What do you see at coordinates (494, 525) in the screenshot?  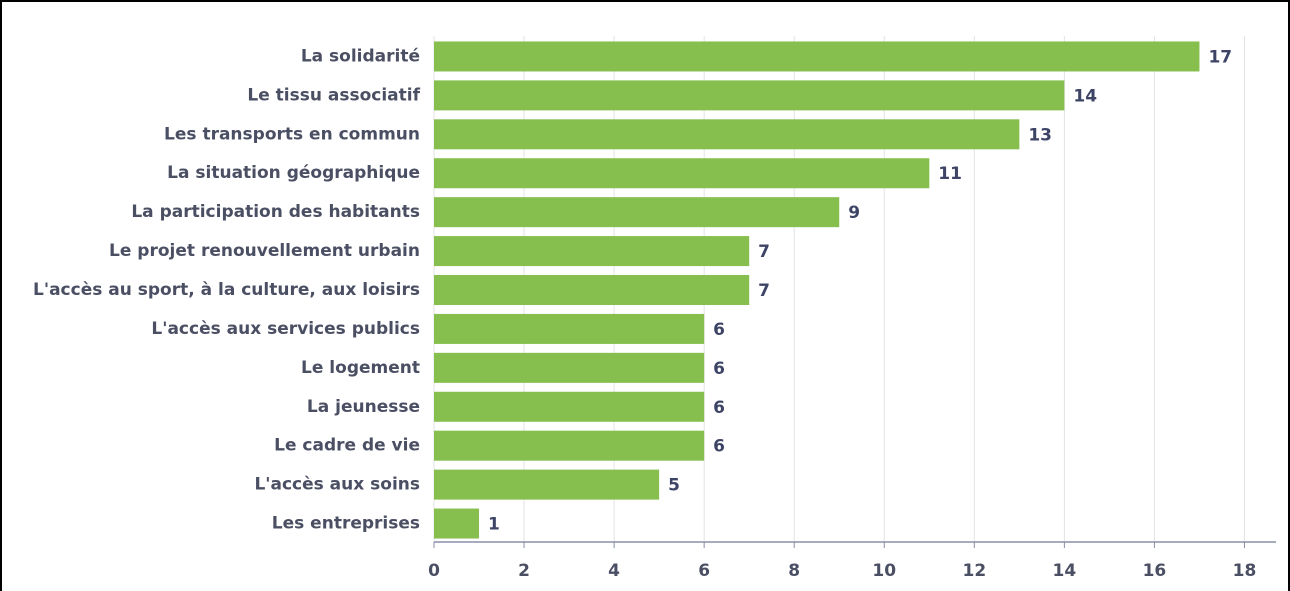 I see `value-label: 1` at bounding box center [494, 525].